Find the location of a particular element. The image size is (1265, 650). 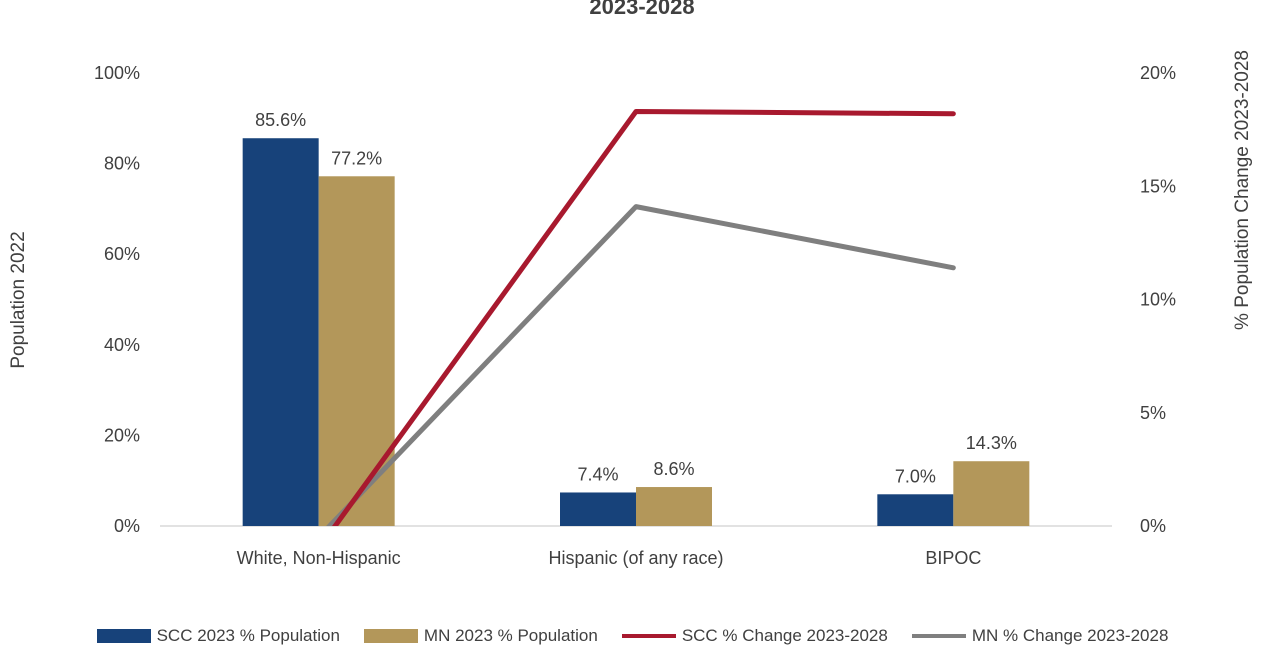

x-tick-label: White, Non-Hispanic is located at coordinates (319, 558).